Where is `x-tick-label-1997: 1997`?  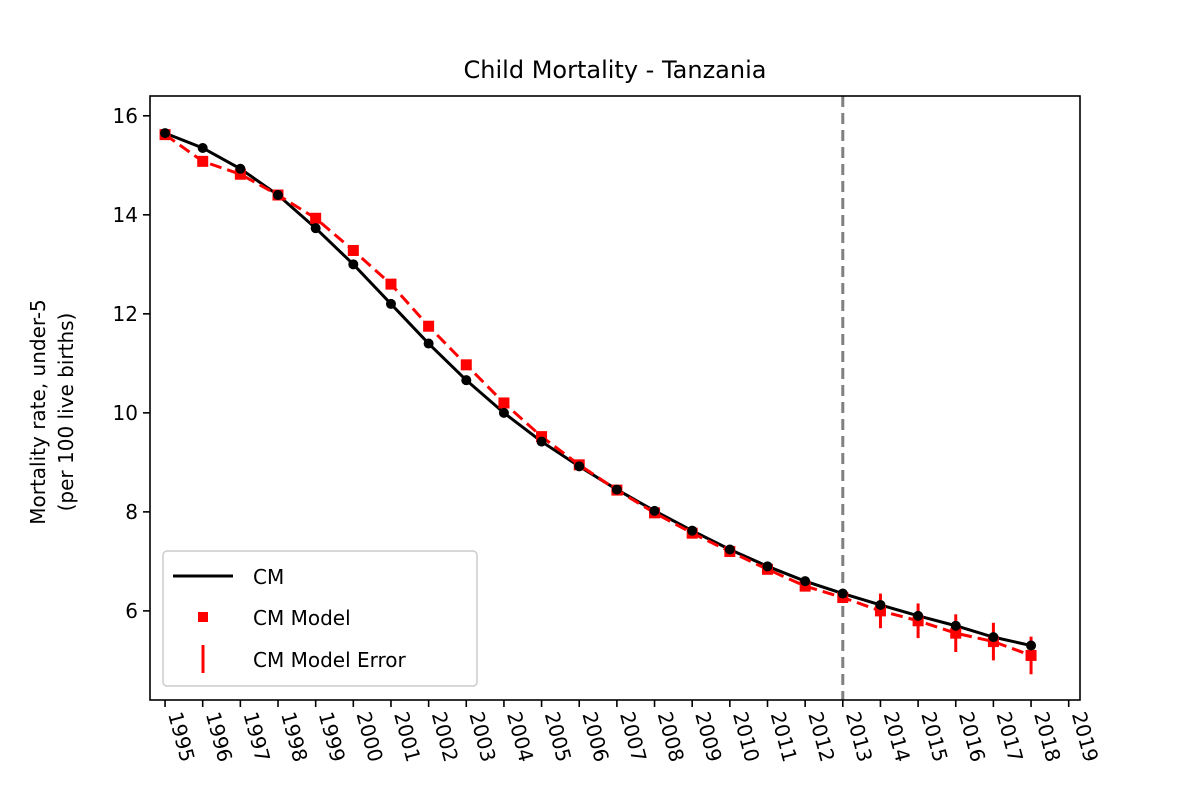 x-tick-label-1997: 1997 is located at coordinates (257, 736).